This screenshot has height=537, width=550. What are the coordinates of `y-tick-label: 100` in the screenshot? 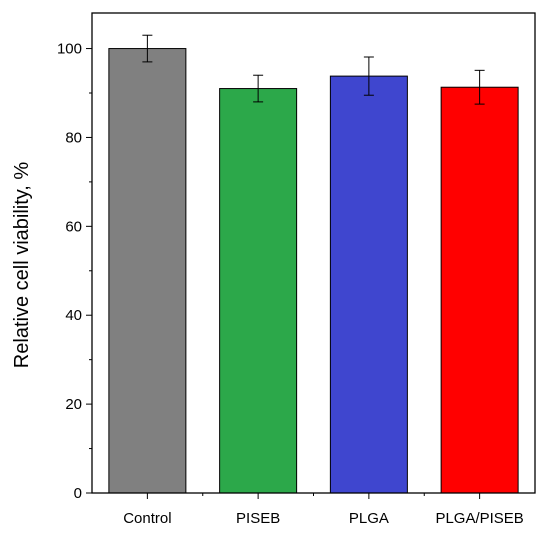 It's located at (69, 49).